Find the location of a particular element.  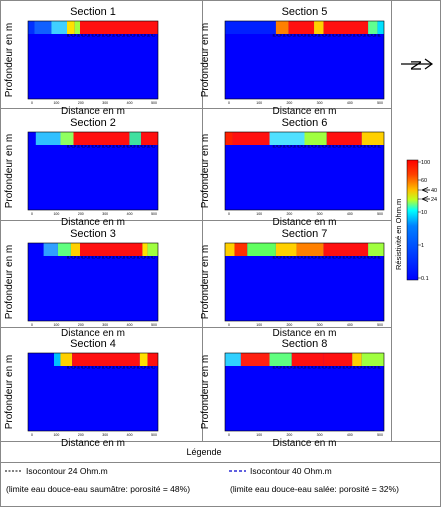

section-title: Section 6 is located at coordinates (305, 123).